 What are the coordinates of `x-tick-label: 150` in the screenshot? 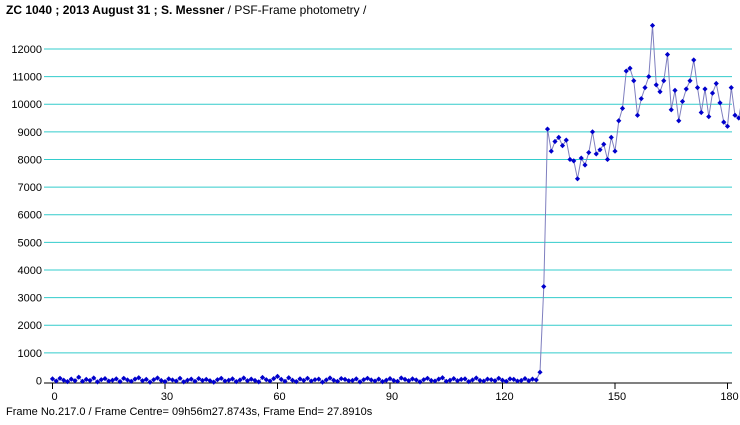 It's located at (617, 397).